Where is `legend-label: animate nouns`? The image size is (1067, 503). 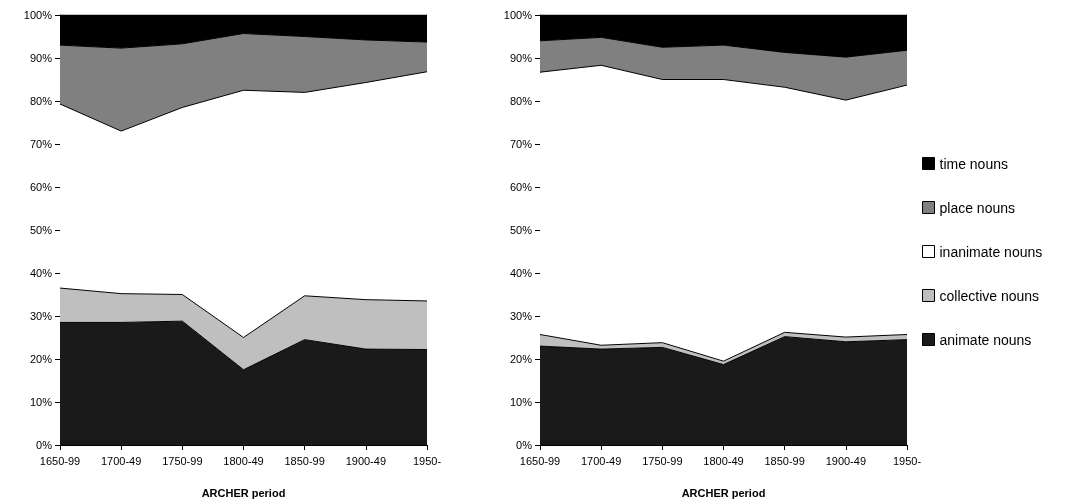
legend-label: animate nouns is located at coordinates (985, 339).